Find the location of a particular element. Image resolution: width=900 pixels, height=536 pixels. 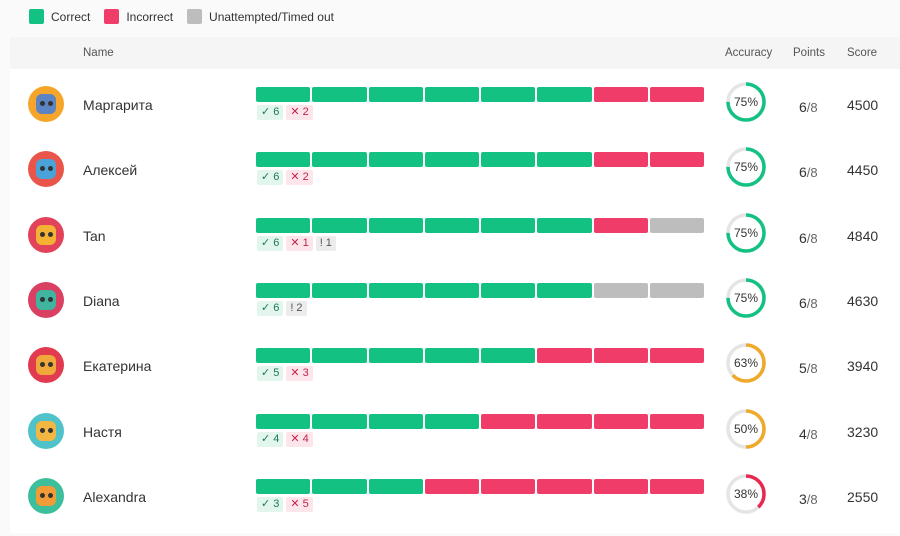

header-points: Points is located at coordinates (809, 53).